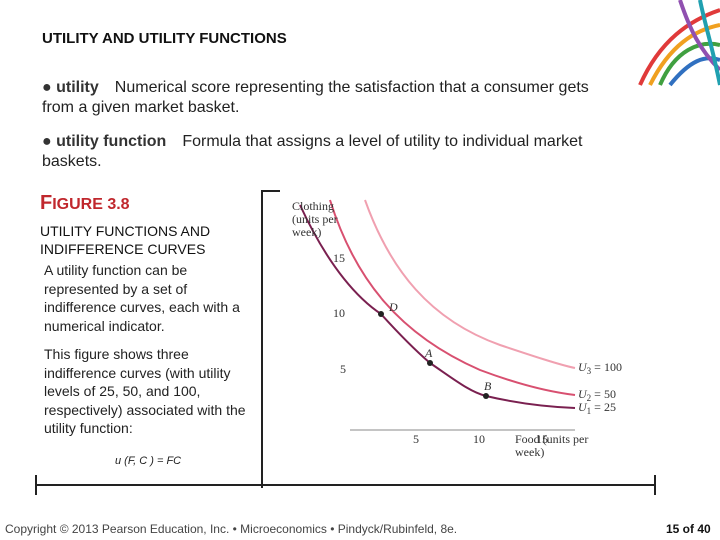 Image resolution: width=720 pixels, height=540 pixels. What do you see at coordinates (104, 141) in the screenshot?
I see `term: ● utility function` at bounding box center [104, 141].